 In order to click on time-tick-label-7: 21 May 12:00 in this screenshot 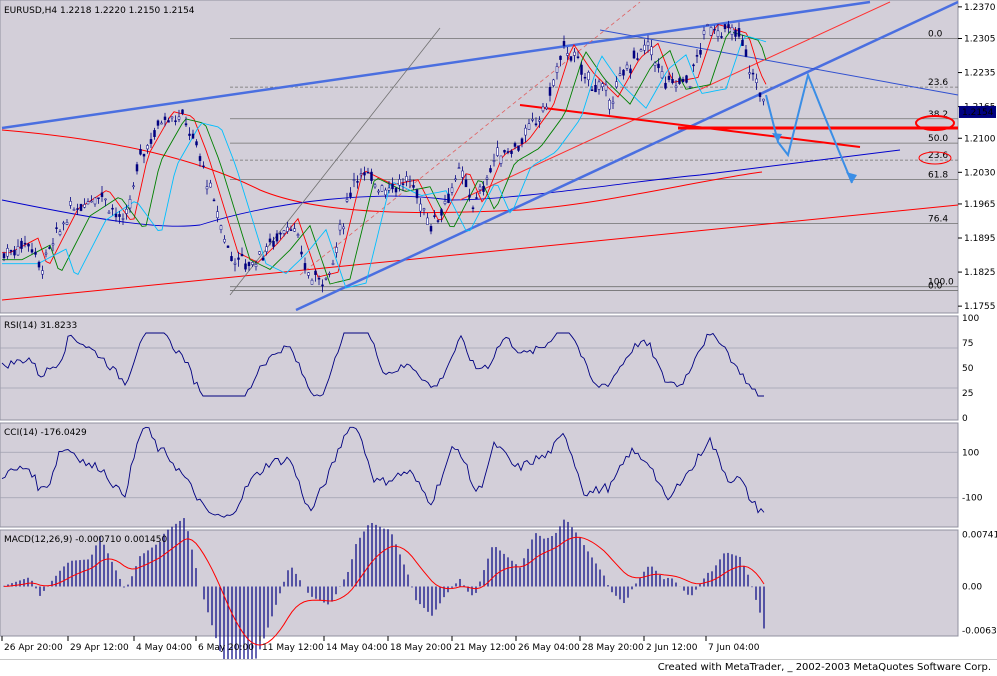, I will do `click(485, 648)`.